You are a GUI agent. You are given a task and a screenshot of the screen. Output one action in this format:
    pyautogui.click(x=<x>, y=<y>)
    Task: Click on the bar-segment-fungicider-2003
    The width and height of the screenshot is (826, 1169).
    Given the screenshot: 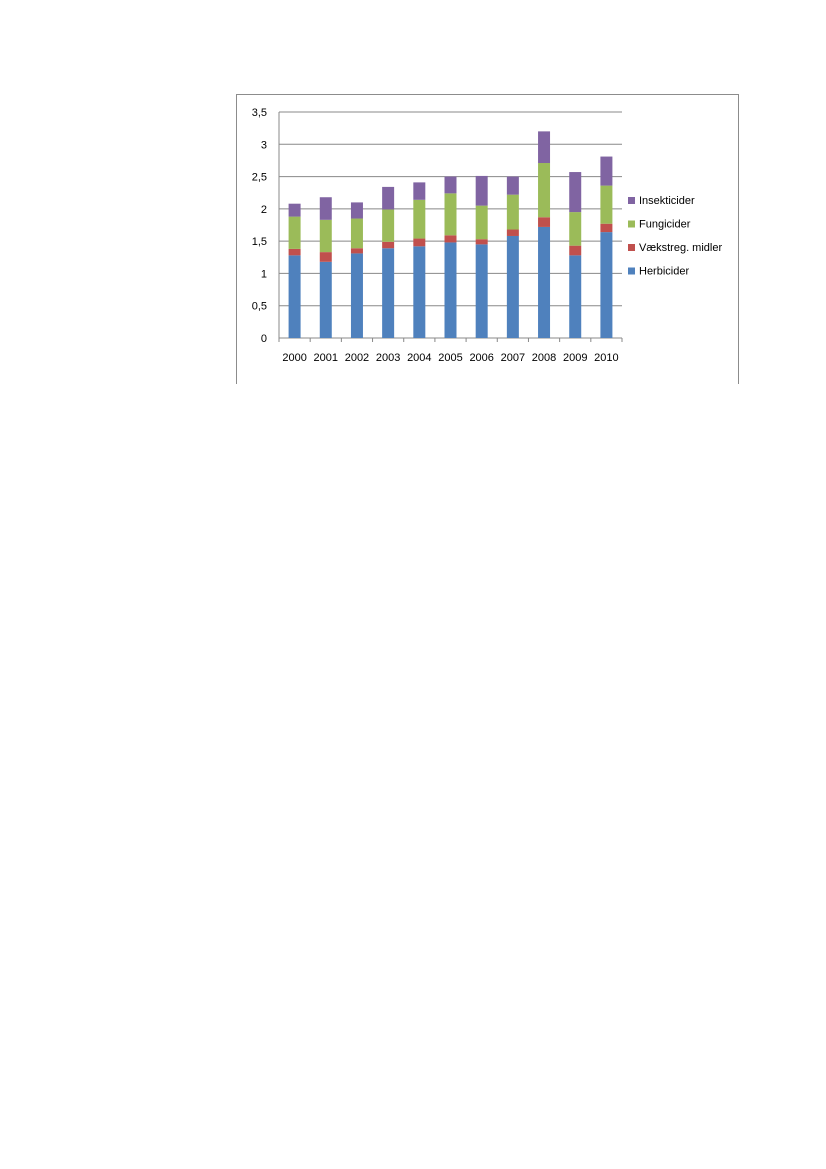 What is the action you would take?
    pyautogui.click(x=388, y=225)
    